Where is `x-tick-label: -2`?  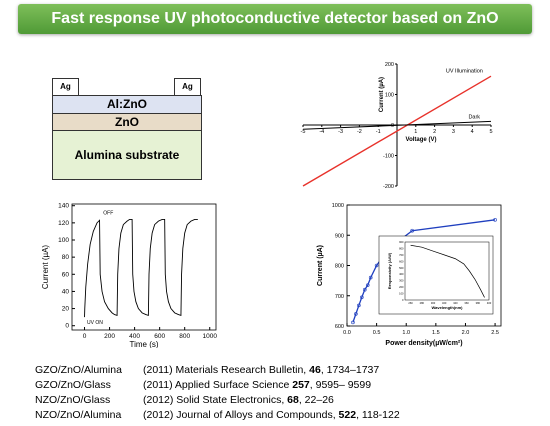 x-tick-label: -2 is located at coordinates (359, 132).